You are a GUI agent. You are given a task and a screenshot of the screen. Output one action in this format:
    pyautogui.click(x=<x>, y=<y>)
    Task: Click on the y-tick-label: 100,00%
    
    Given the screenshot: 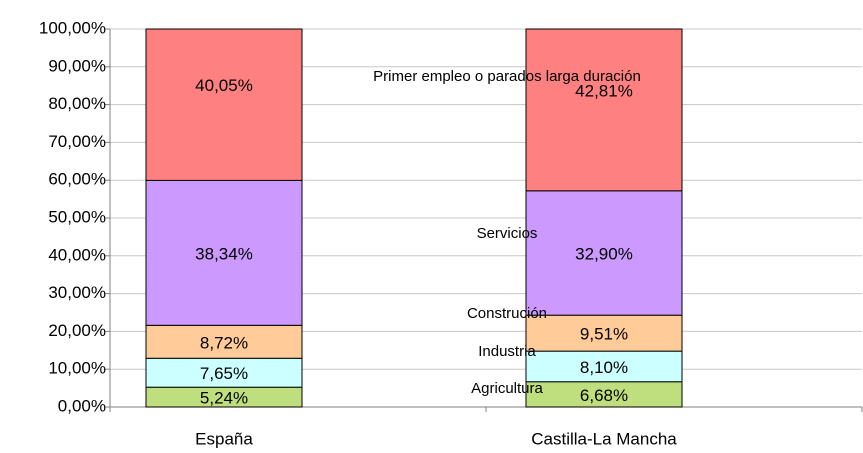 What is the action you would take?
    pyautogui.click(x=72, y=27)
    